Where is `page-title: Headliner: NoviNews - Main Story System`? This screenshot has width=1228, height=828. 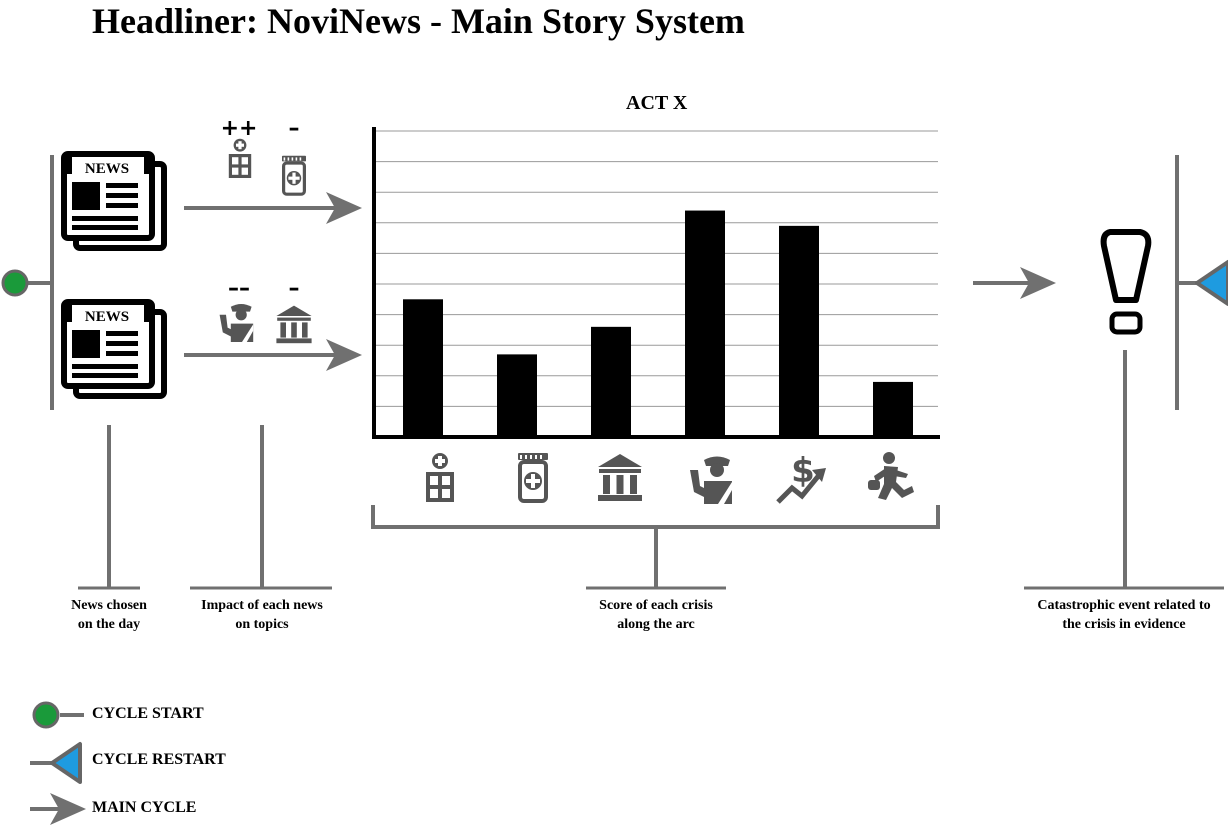 page-title: Headliner: NoviNews - Main Story System is located at coordinates (418, 21).